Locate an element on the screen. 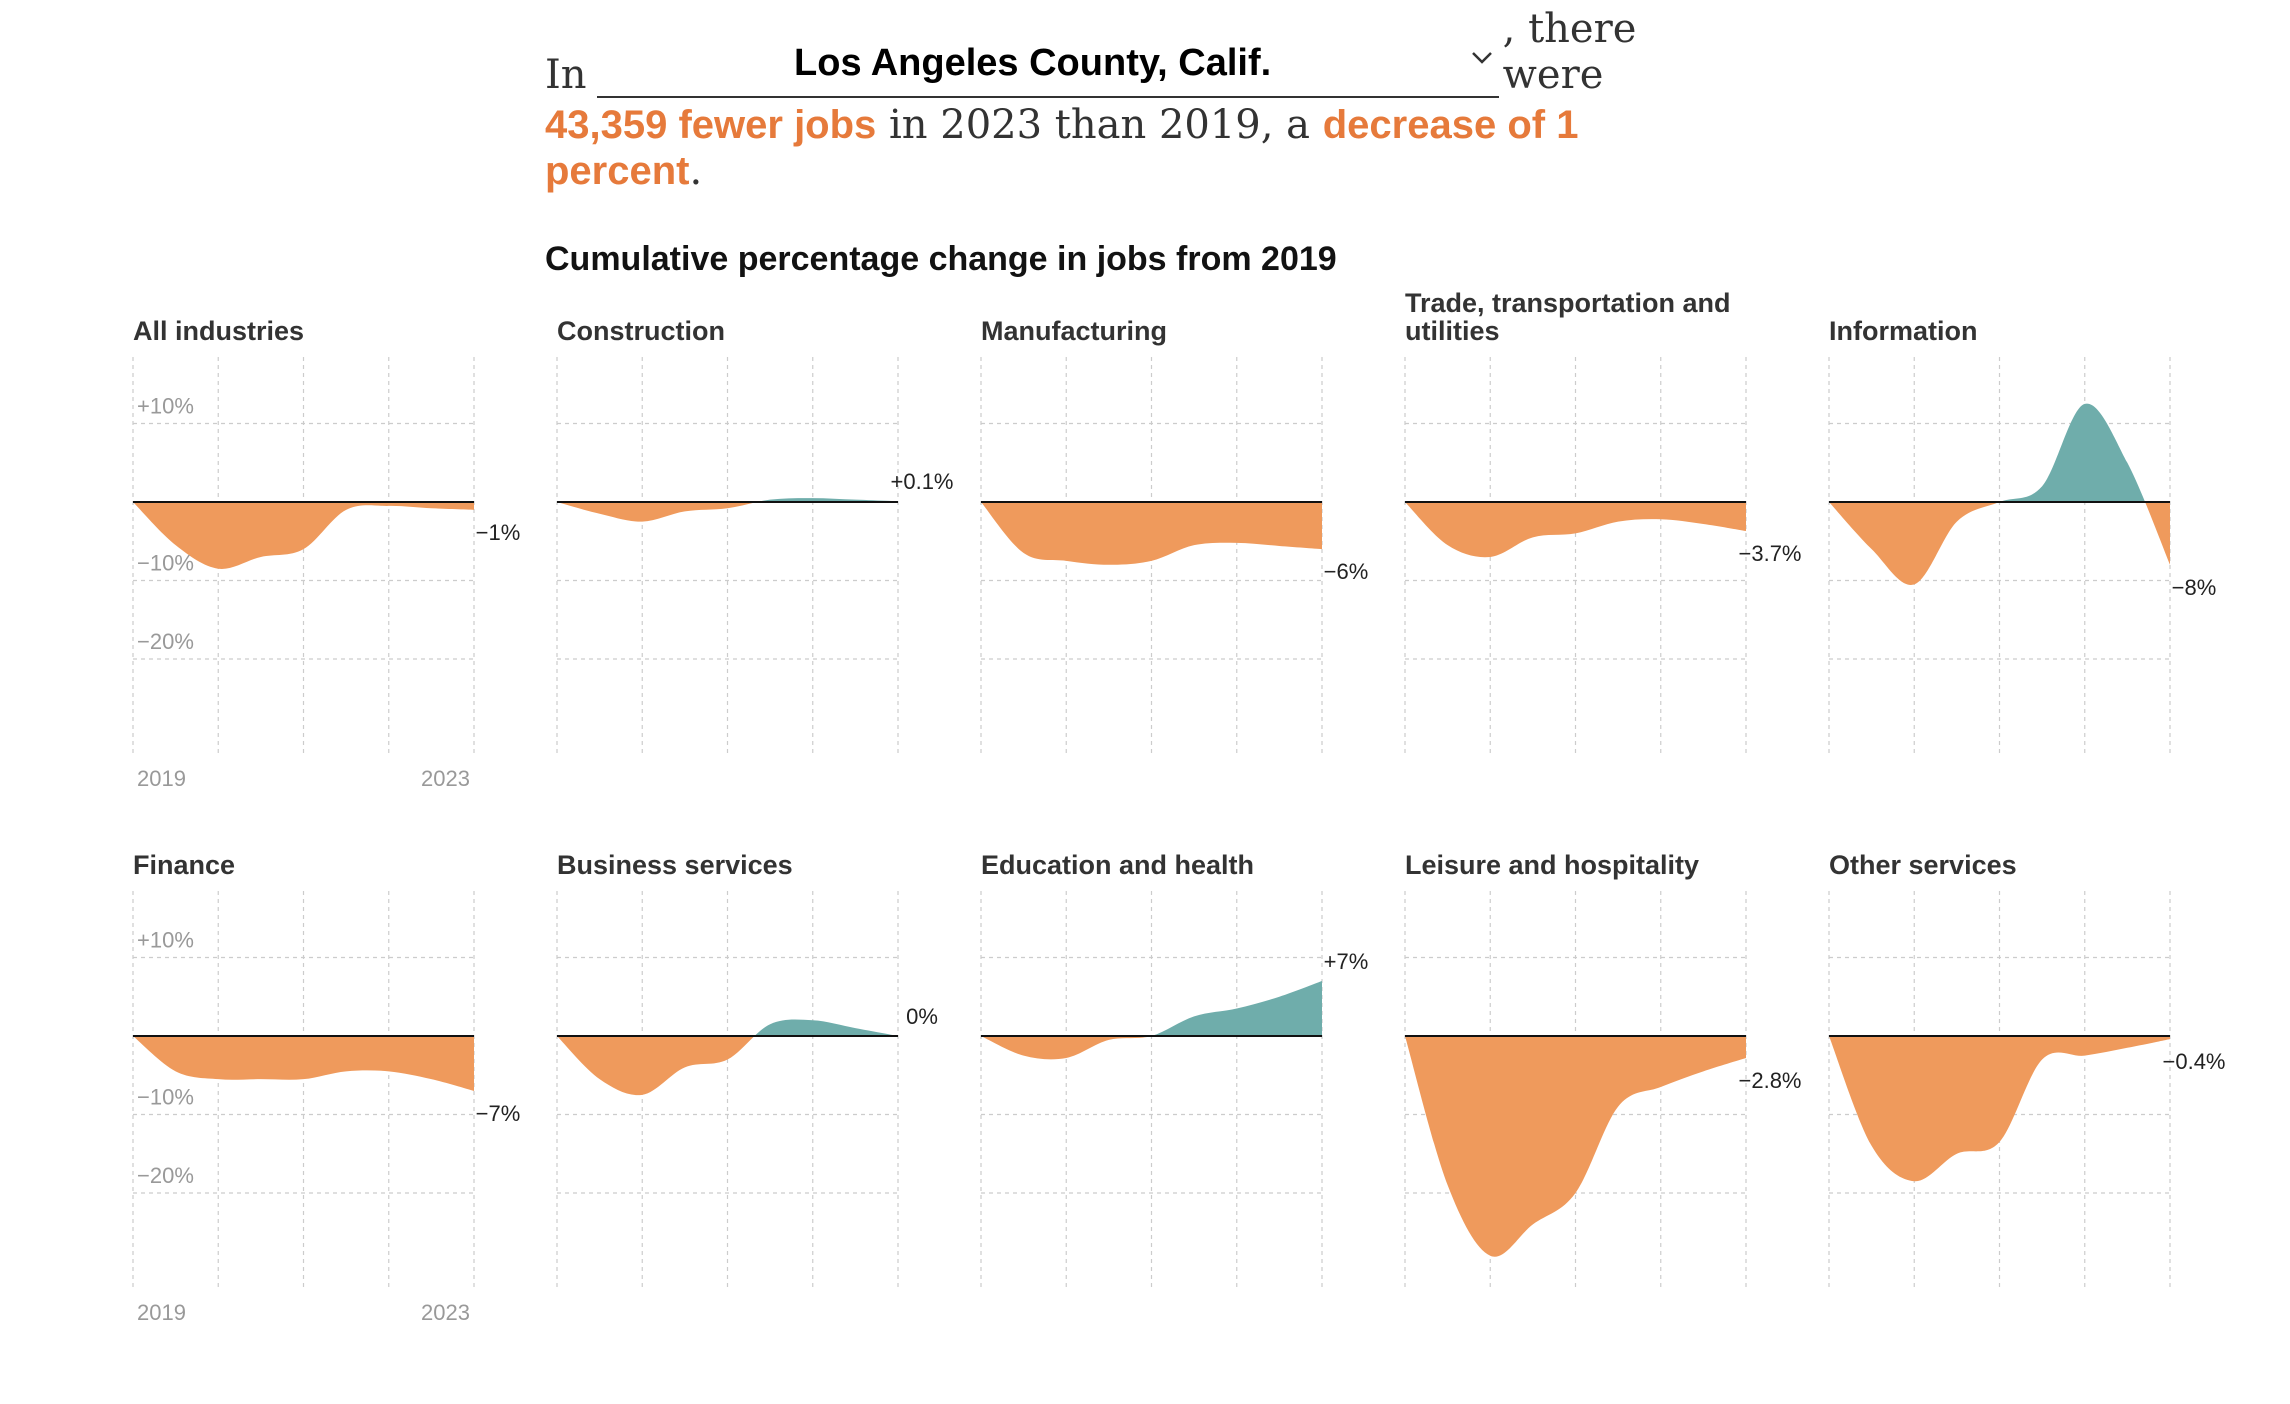 This screenshot has width=2290, height=1404. county-selector: Los Angeles County, Calif. is located at coordinates (1047, 66).